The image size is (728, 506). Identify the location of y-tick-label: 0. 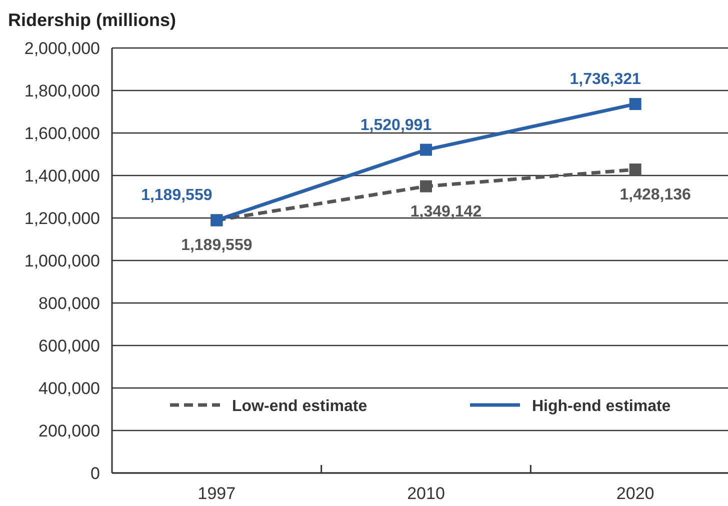
(95, 473).